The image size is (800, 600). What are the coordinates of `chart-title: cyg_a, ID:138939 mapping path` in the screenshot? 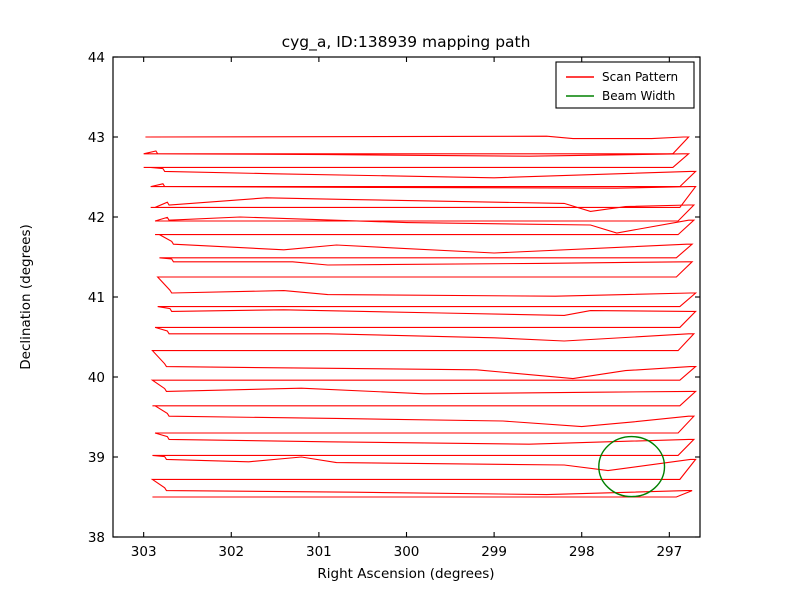 It's located at (406, 42).